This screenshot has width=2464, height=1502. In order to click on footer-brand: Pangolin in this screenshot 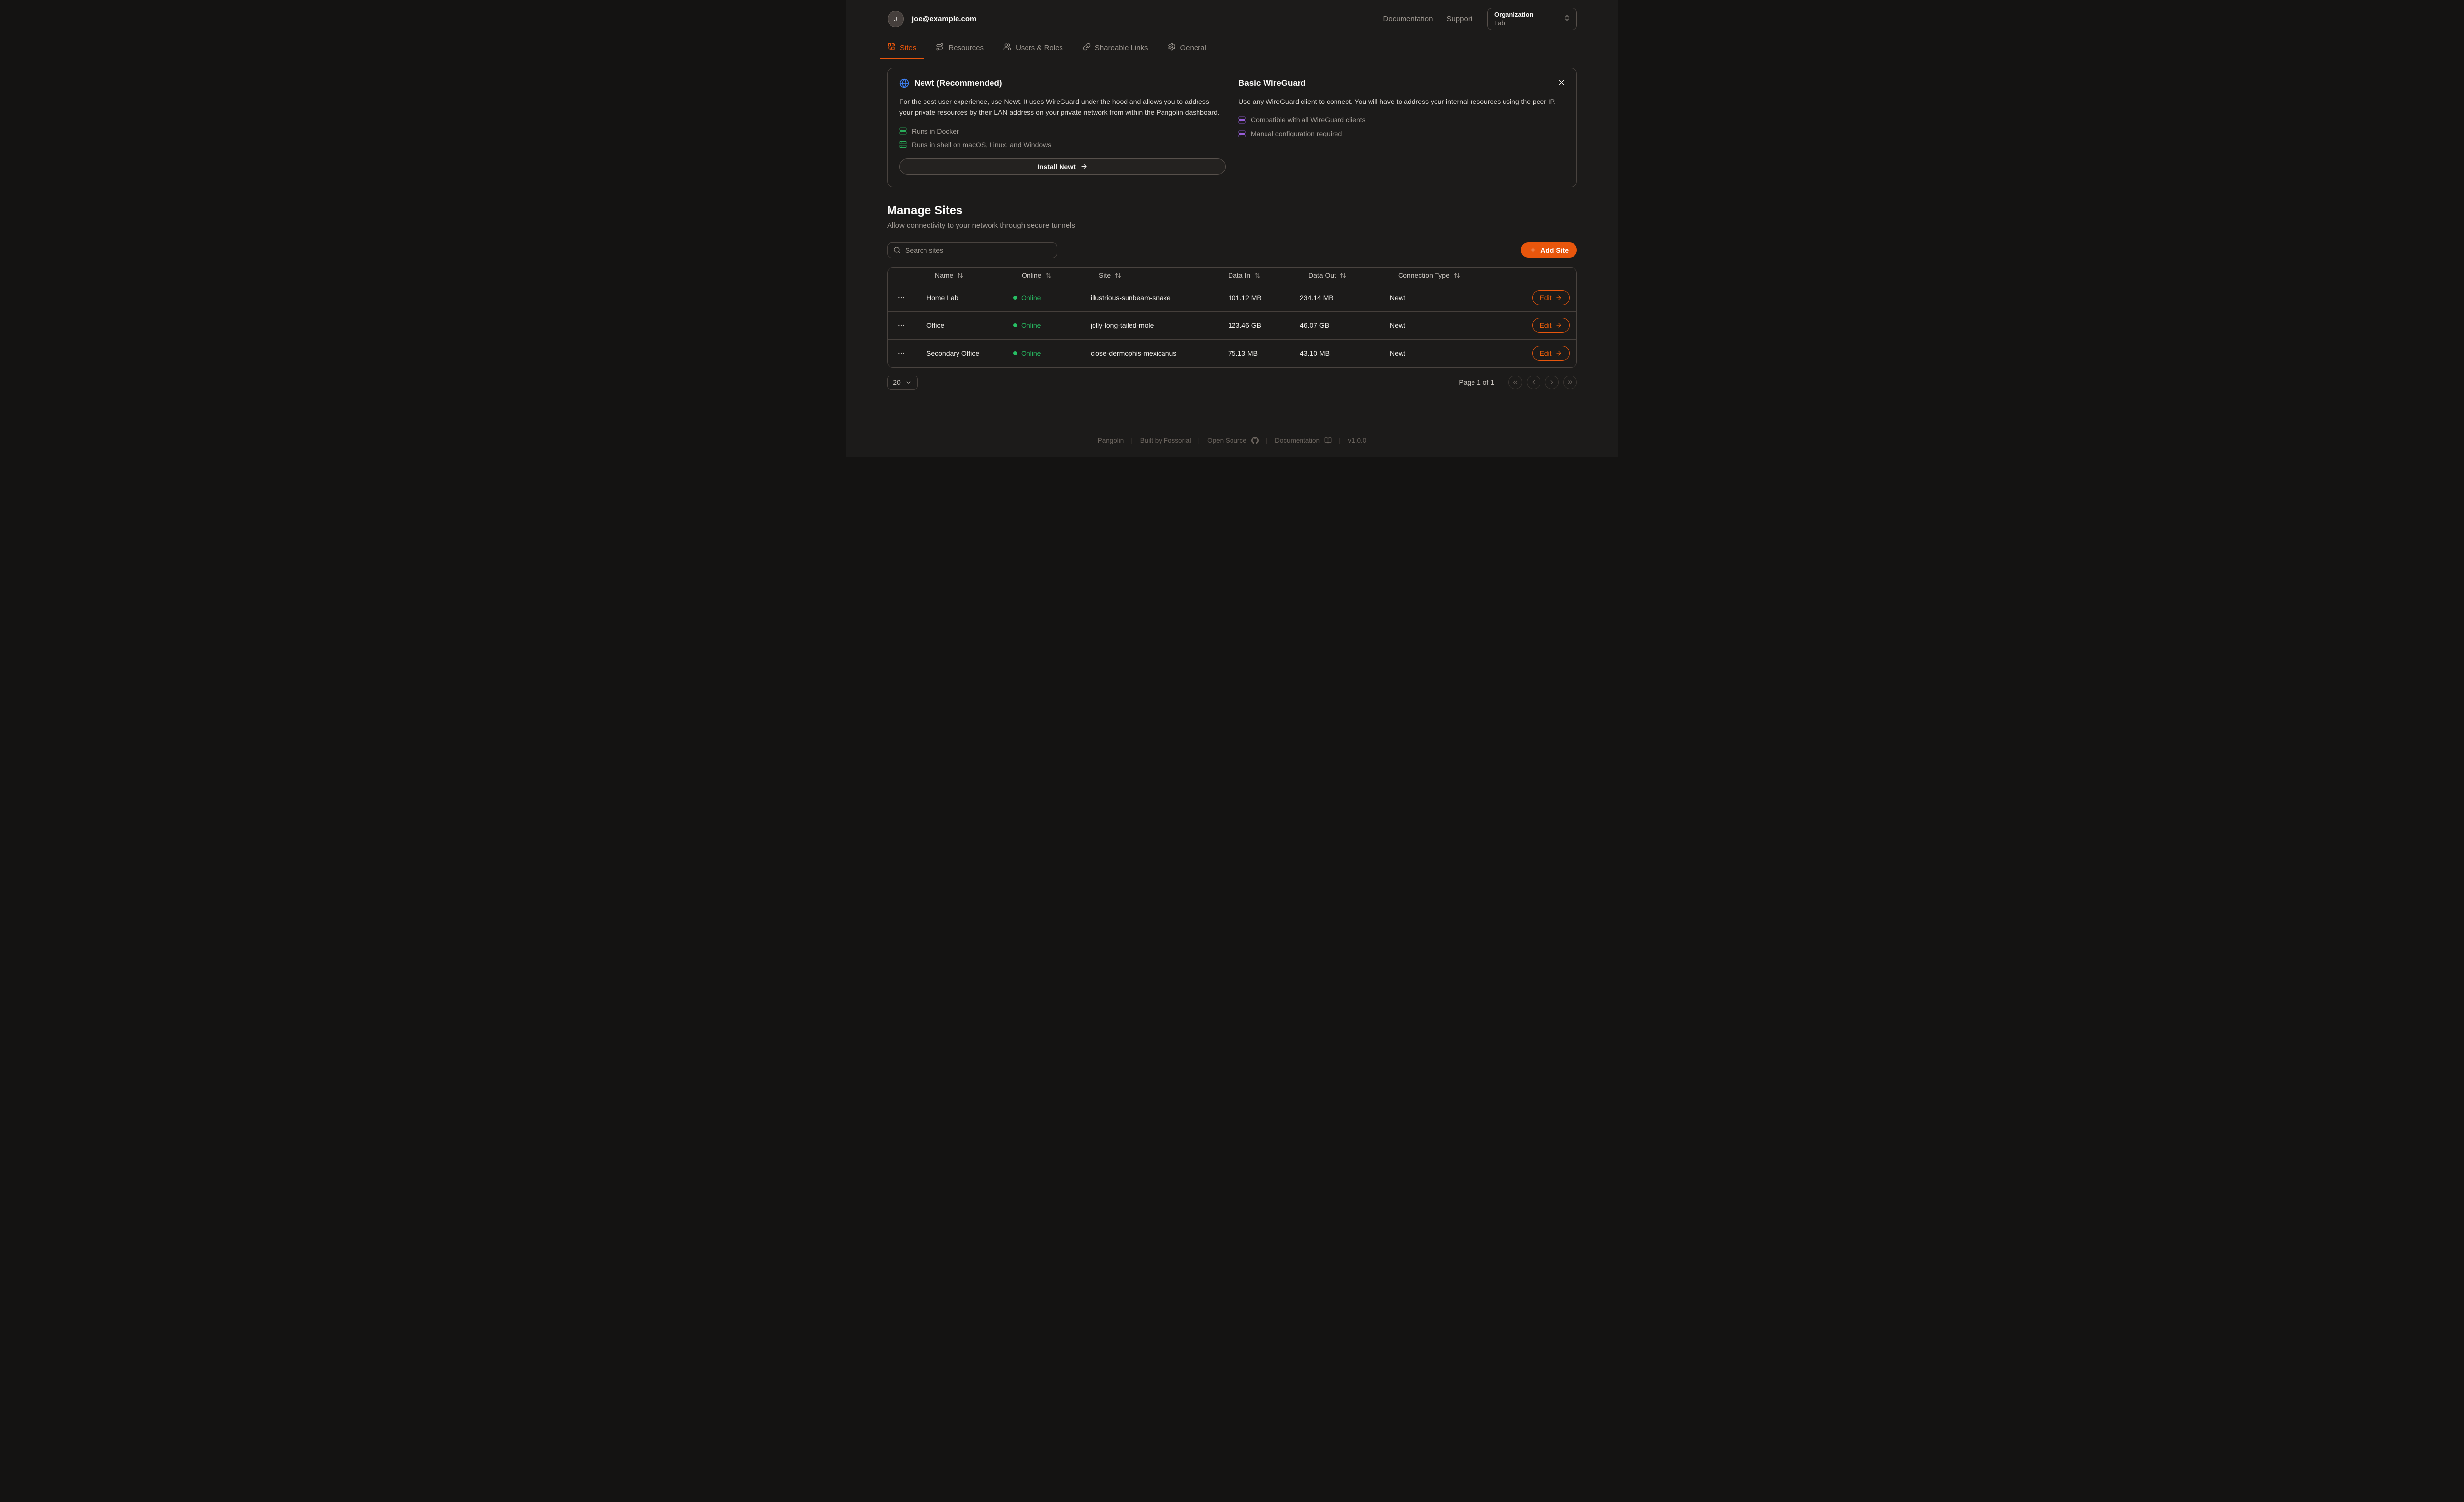, I will do `click(1110, 440)`.